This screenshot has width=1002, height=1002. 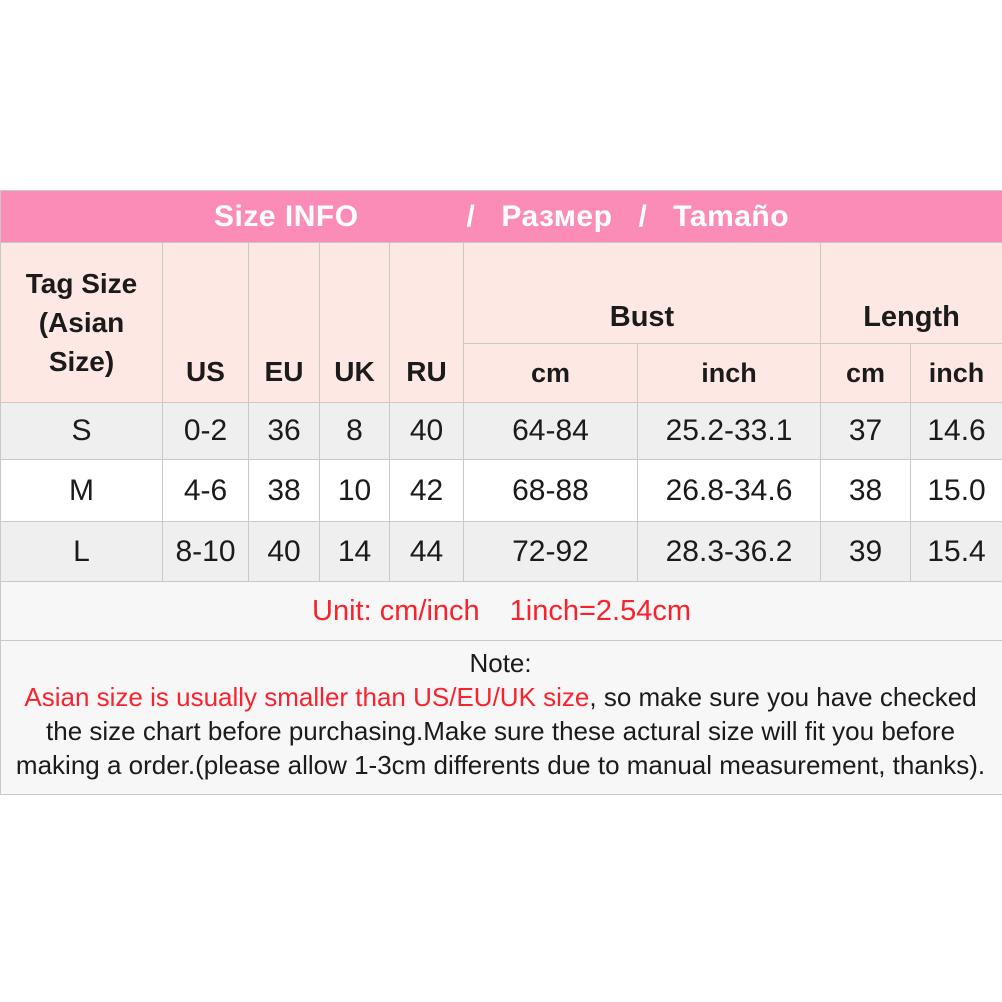 I want to click on header-bust-cm: cm, so click(x=550, y=373).